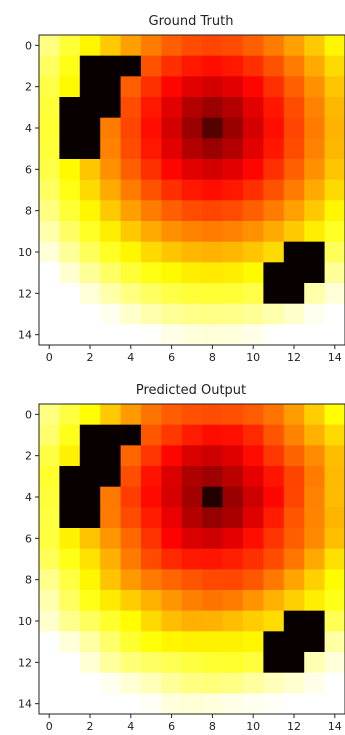  Describe the element at coordinates (25, 662) in the screenshot. I see `y-tick-label: 12` at that location.